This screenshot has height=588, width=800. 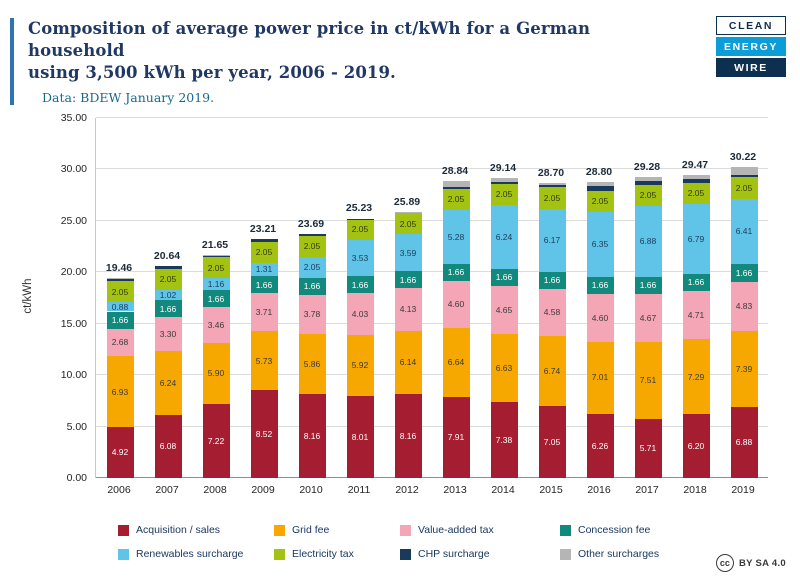 I want to click on clean-energy-wire-logo: CLEAN ENERGY WIRE, so click(x=751, y=47).